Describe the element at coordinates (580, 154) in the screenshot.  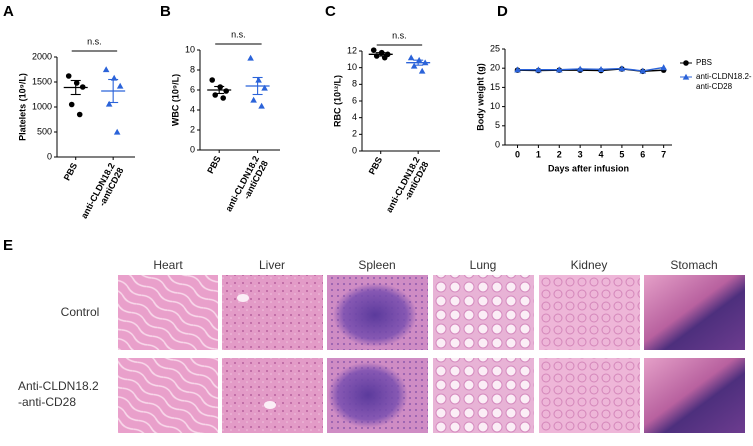
I see `x-tick-label: 3` at that location.